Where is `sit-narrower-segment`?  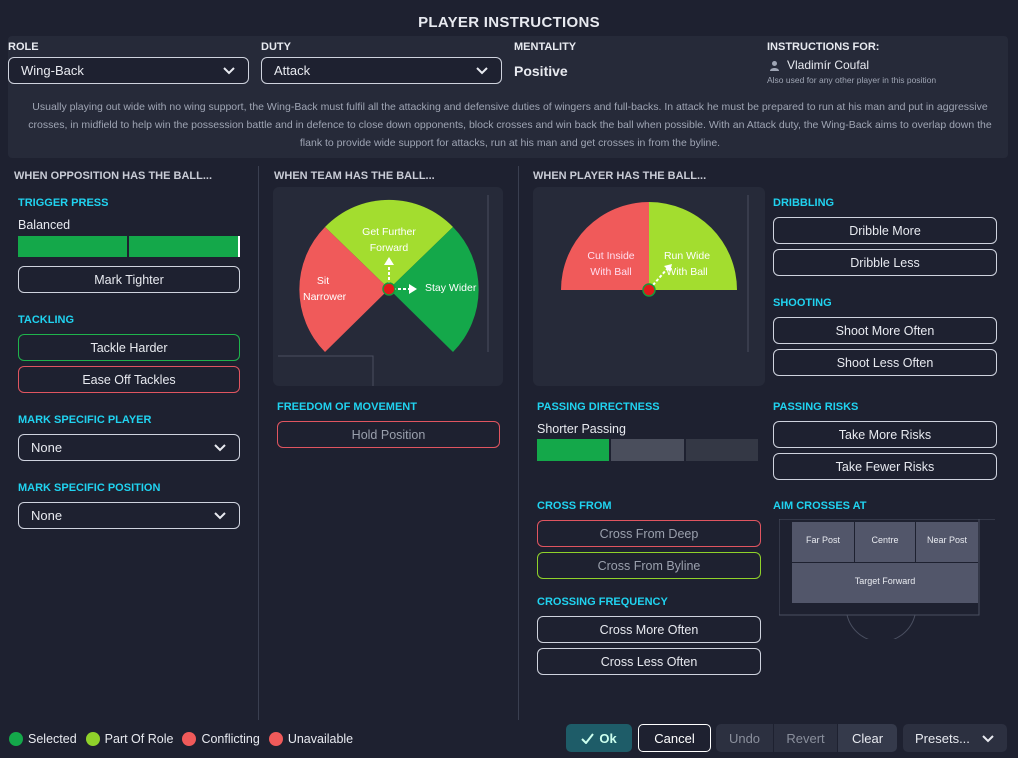 sit-narrower-segment is located at coordinates (344, 289).